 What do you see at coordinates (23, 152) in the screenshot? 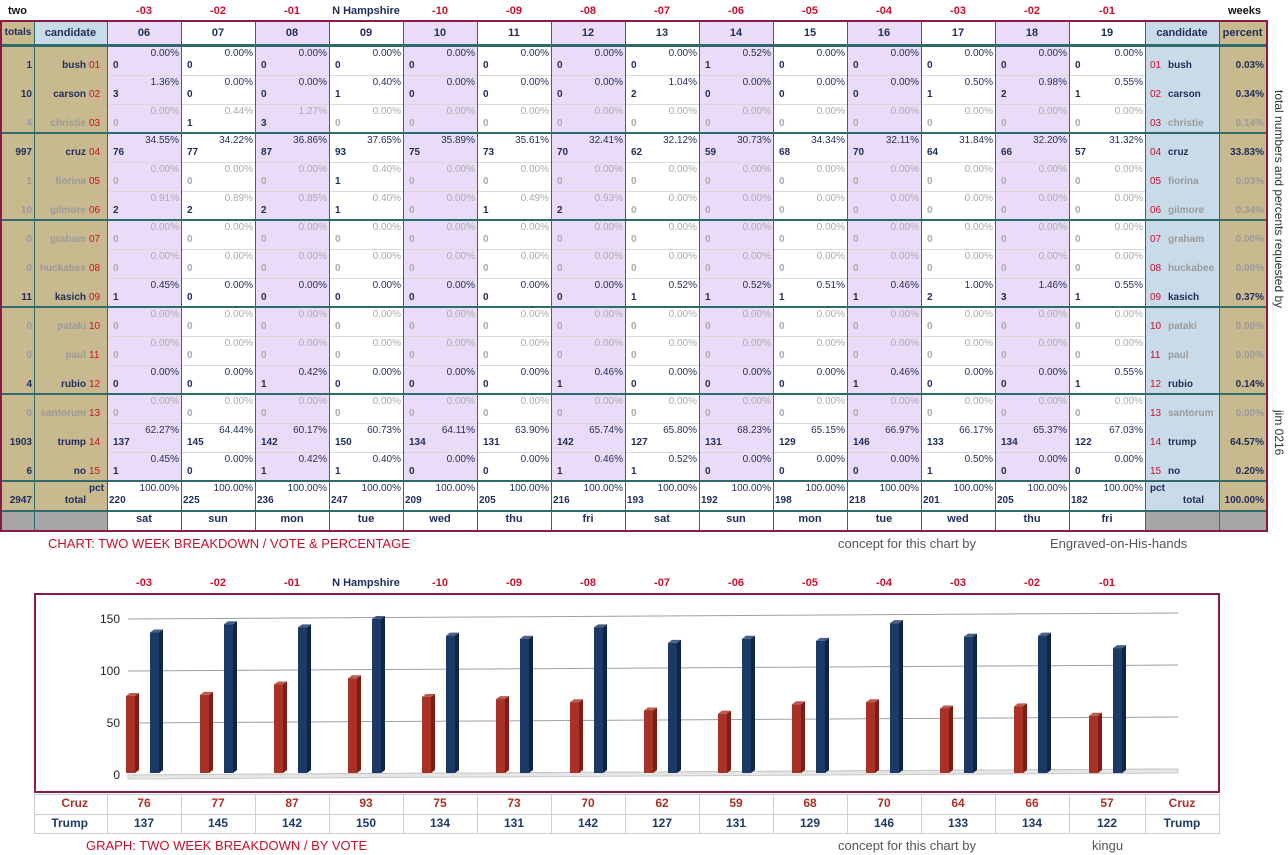
I see `candidate-total: 997` at bounding box center [23, 152].